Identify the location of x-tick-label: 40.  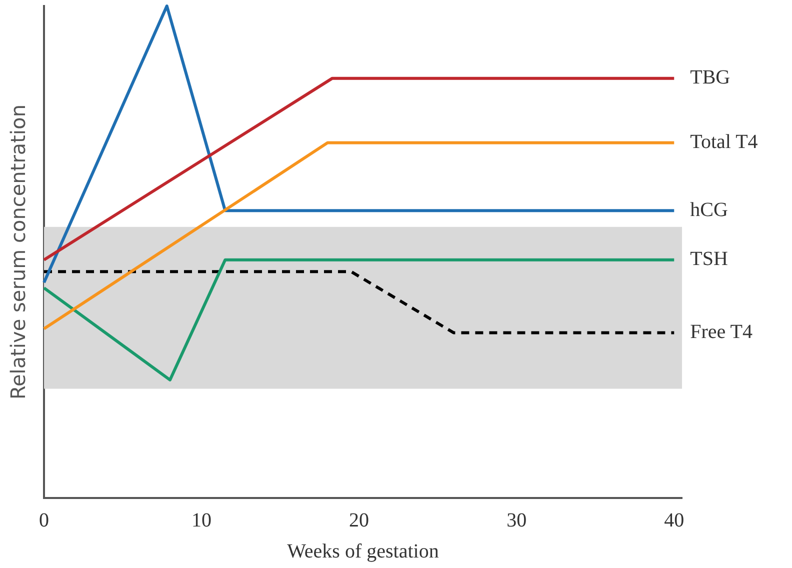
(674, 520).